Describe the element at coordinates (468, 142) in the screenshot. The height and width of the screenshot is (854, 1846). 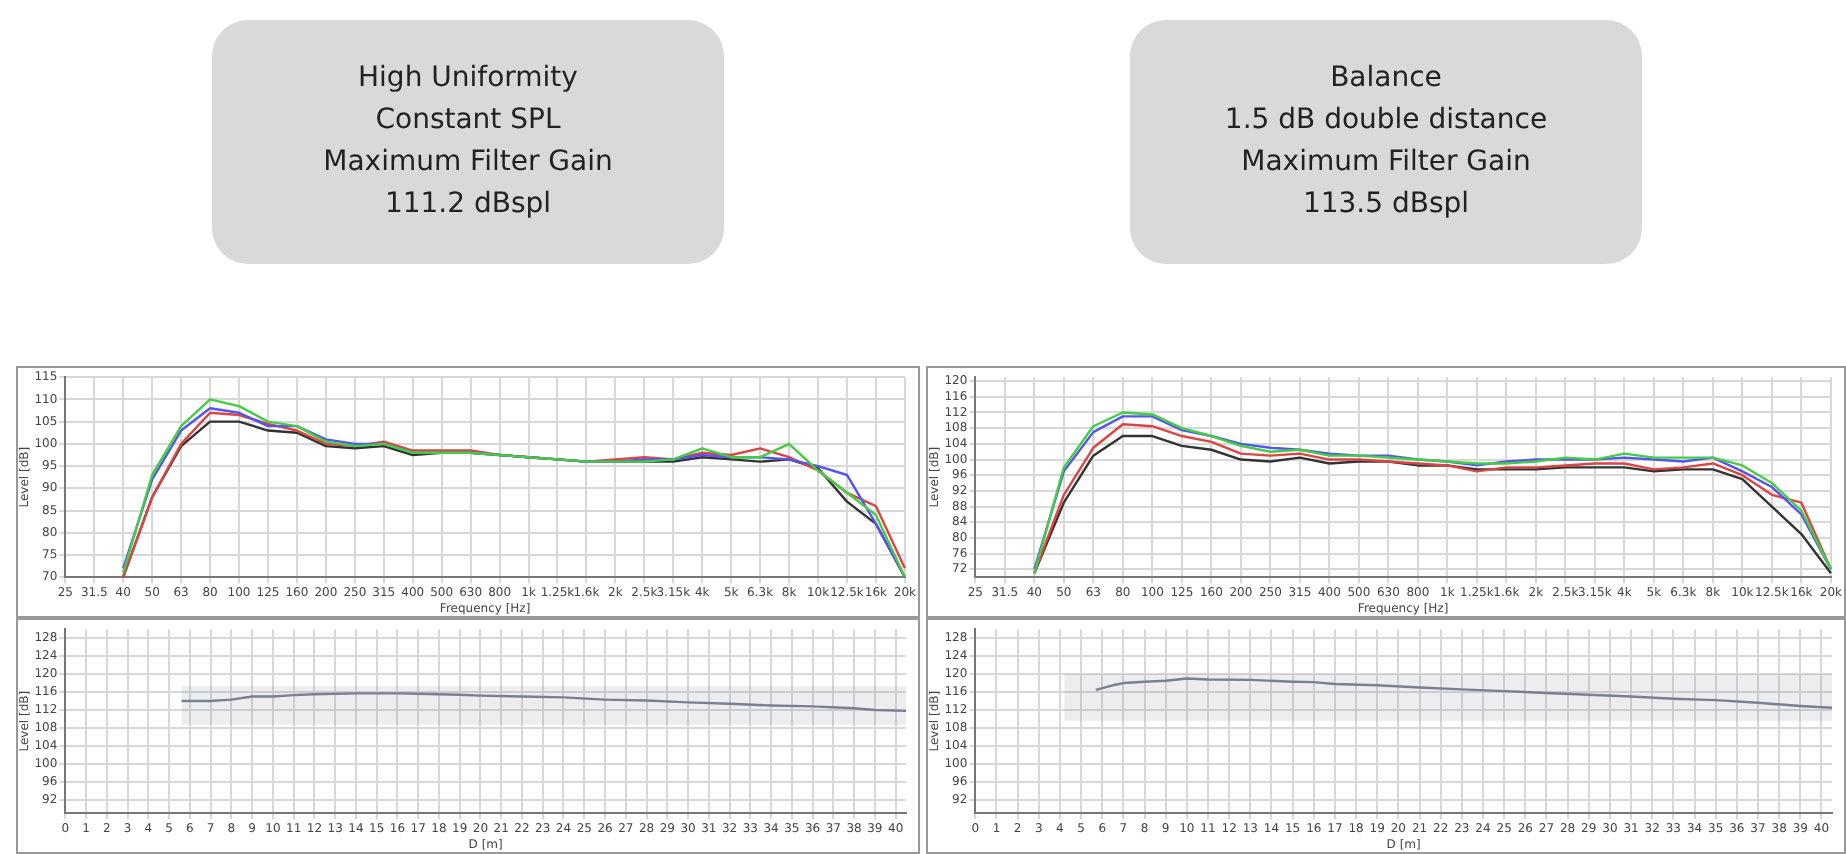
I see `chart-title: High Uniformity Constant SPL Maximum Filter Gain 111.2 dBspl` at that location.